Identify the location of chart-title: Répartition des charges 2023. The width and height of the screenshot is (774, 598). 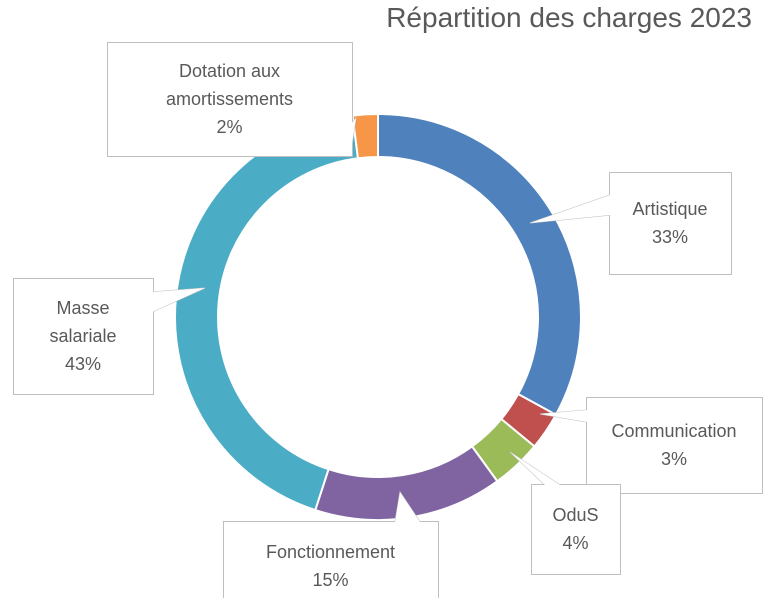
(569, 17).